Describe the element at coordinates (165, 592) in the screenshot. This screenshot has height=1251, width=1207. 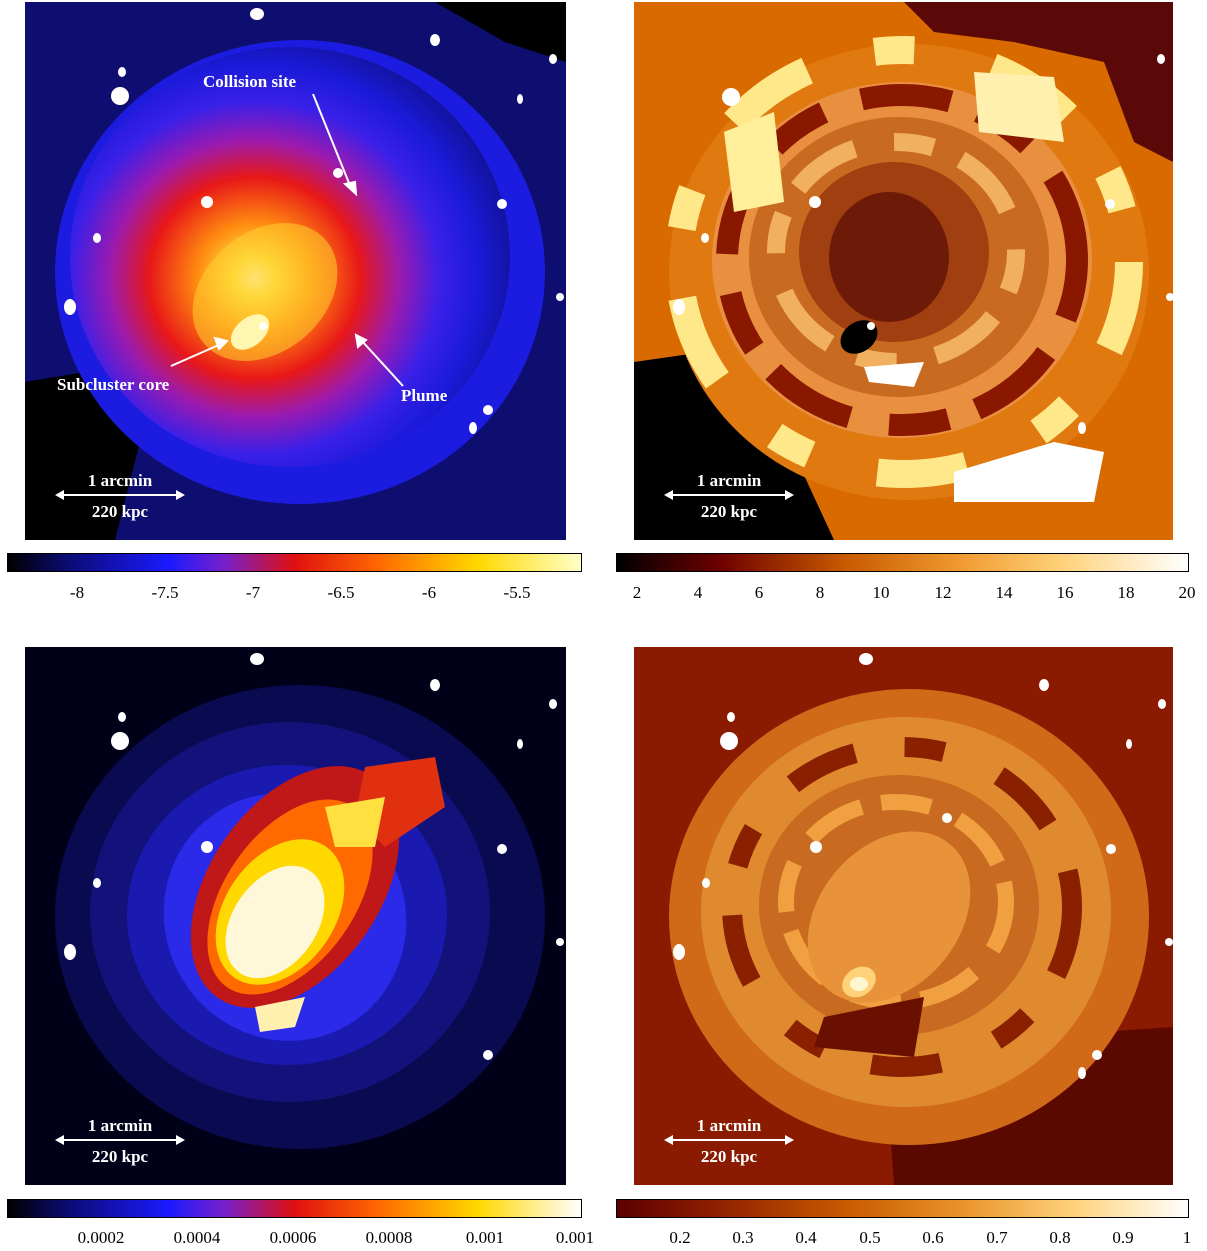
I see `colorbar-tick: -7.5` at that location.